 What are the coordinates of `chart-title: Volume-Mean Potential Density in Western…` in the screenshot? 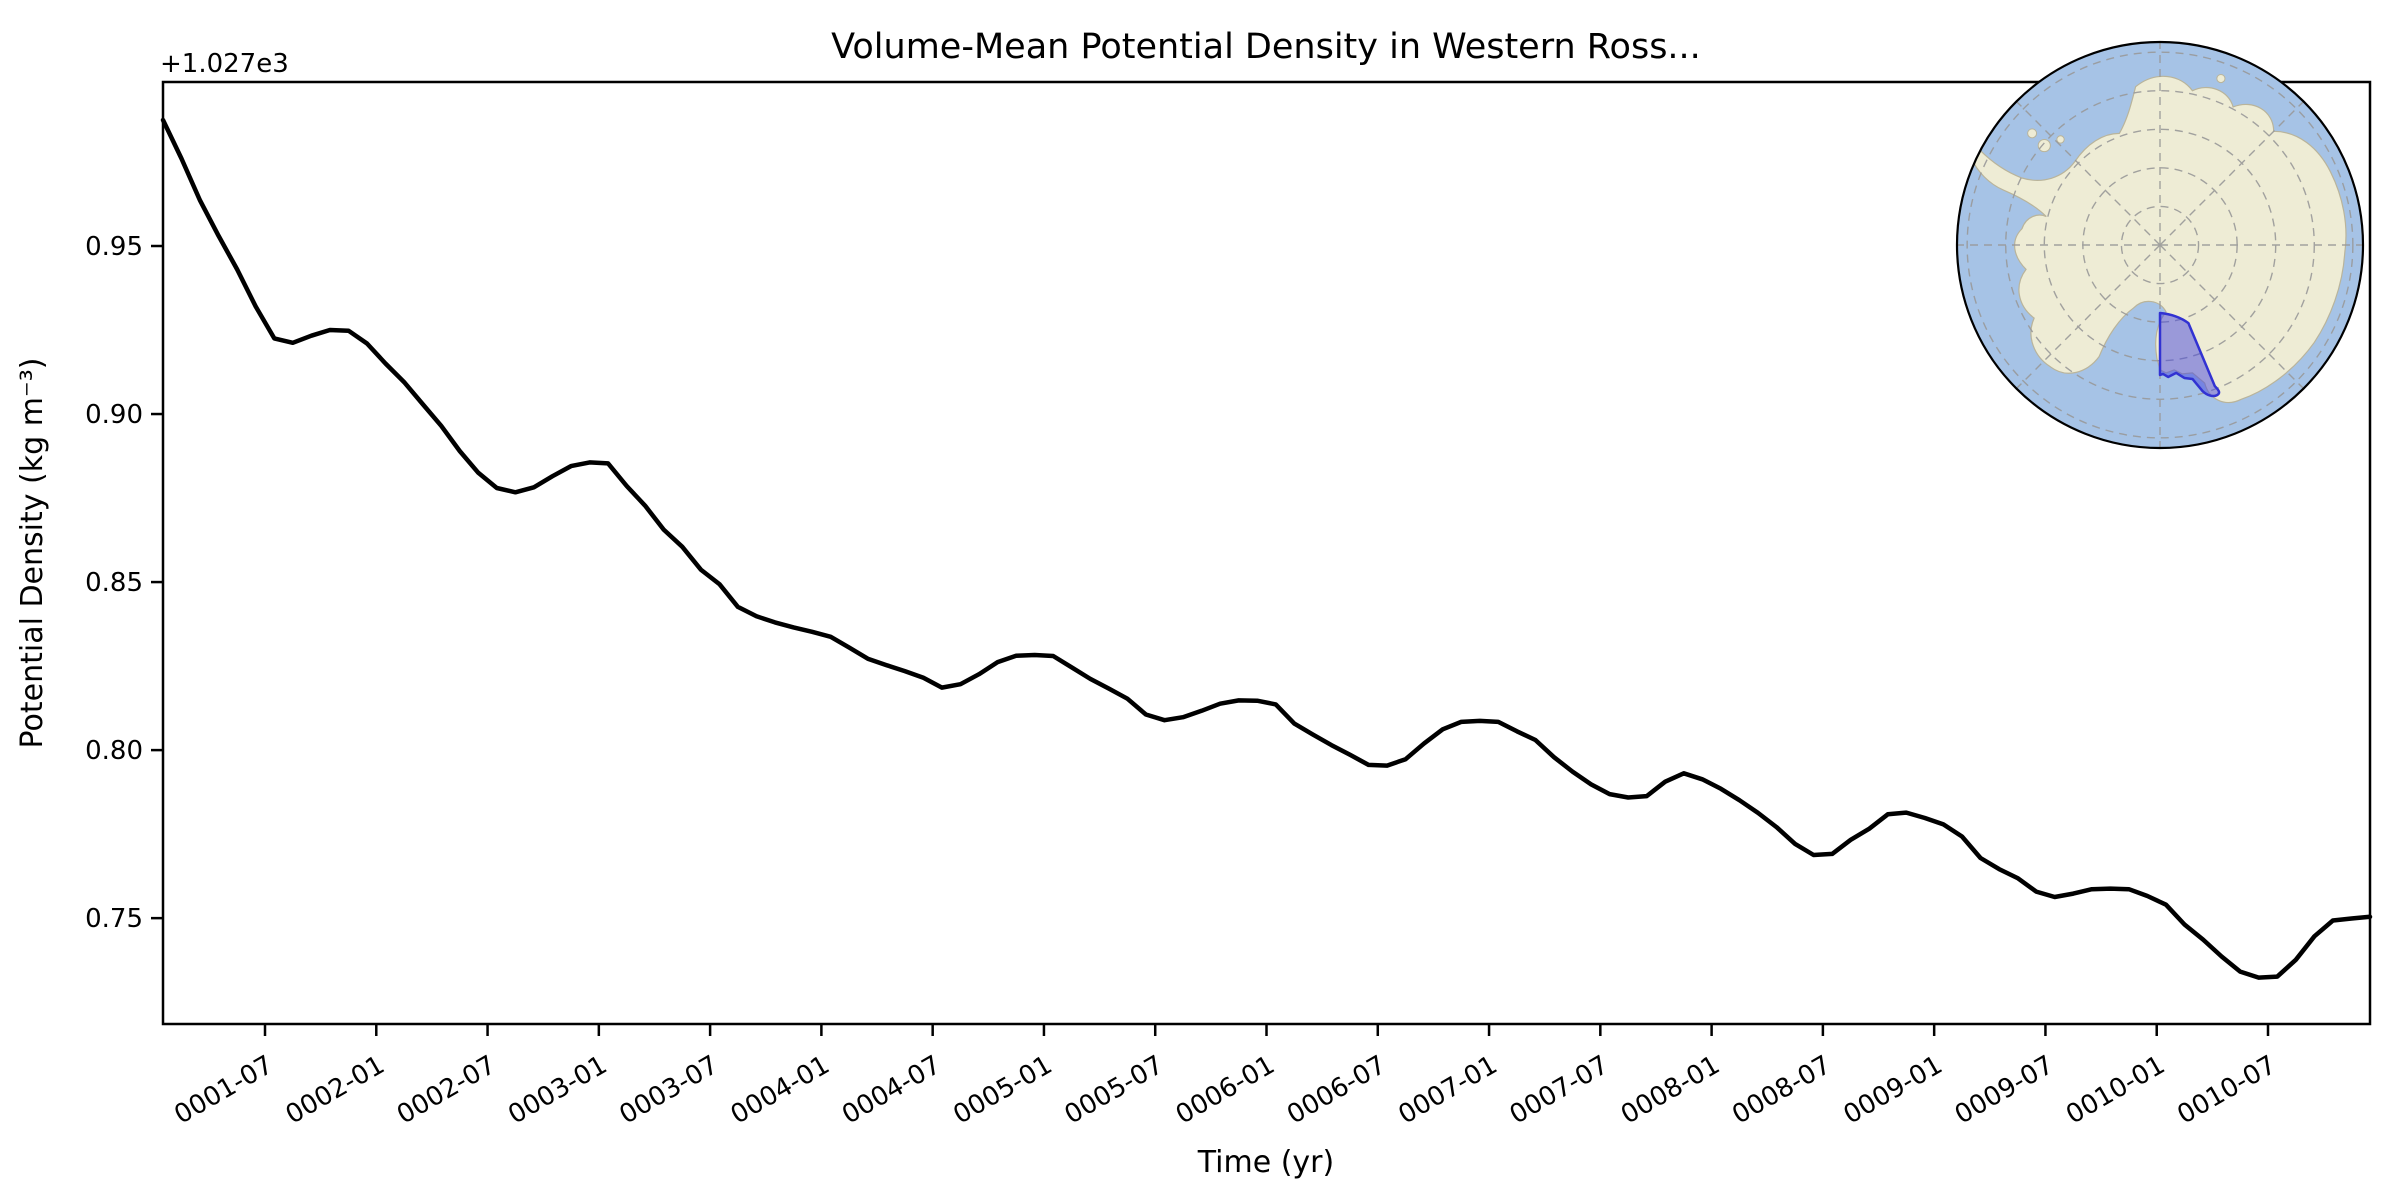 It's located at (1266, 47).